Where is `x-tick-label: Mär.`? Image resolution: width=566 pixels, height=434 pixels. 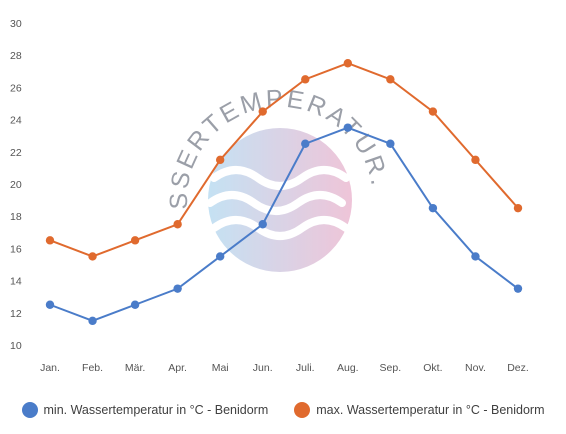
x-tick-label: Mär. is located at coordinates (135, 368).